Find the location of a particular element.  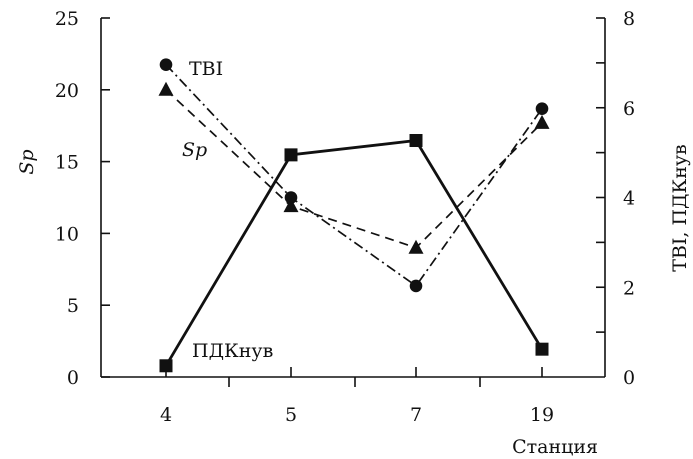

y-left-tick-label: 5 is located at coordinates (73, 306).